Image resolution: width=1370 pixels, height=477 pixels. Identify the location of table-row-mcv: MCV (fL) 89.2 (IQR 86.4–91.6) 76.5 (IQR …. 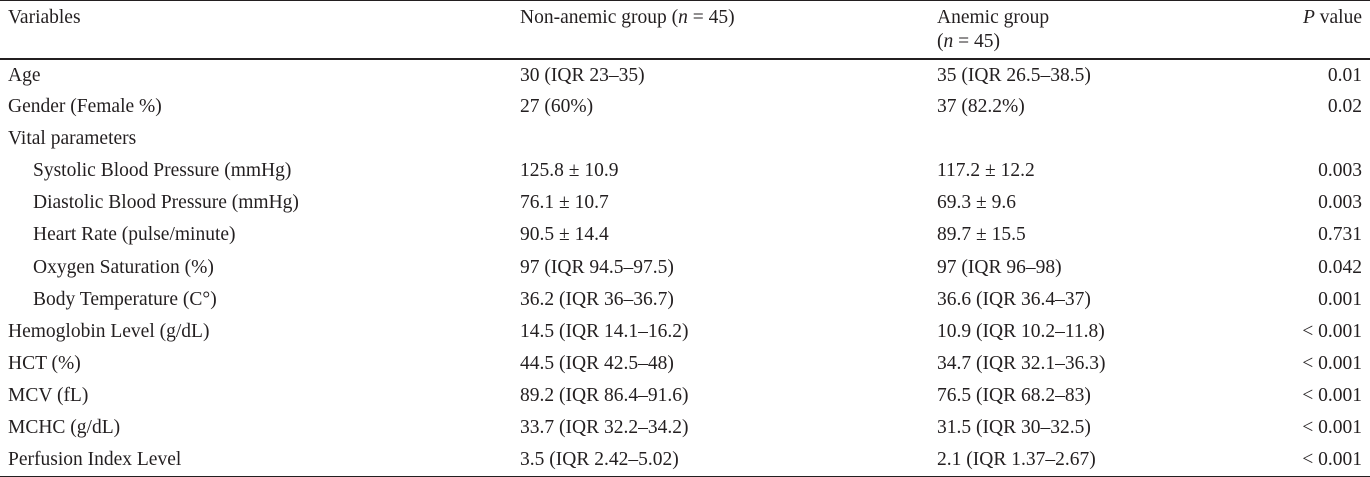
(685, 396).